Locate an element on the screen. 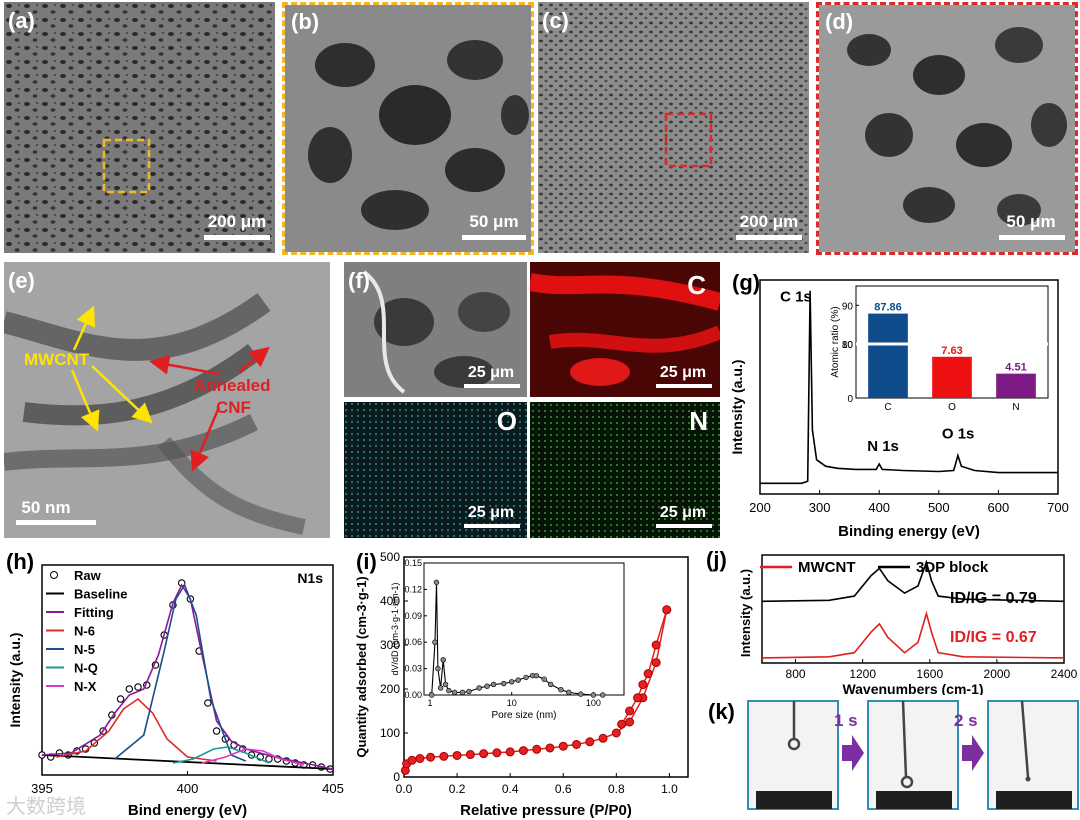 The height and width of the screenshot is (820, 1080). i-inset-ytick-label: 0.06 is located at coordinates (413, 642).